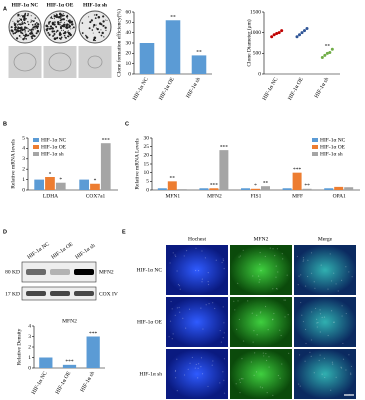  What do you see at coordinates (331, 154) in the screenshot?
I see `legend-label: HIF-1α sh` at bounding box center [331, 154].